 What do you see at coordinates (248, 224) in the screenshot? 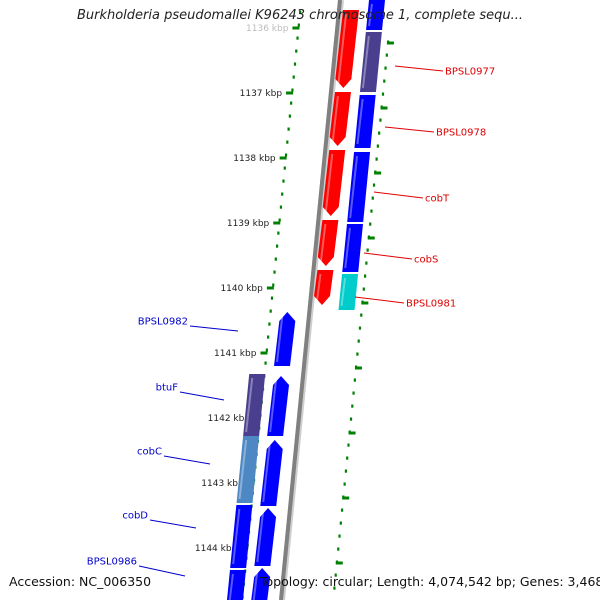
I see `tick-label: 1139 kbp` at bounding box center [248, 224].